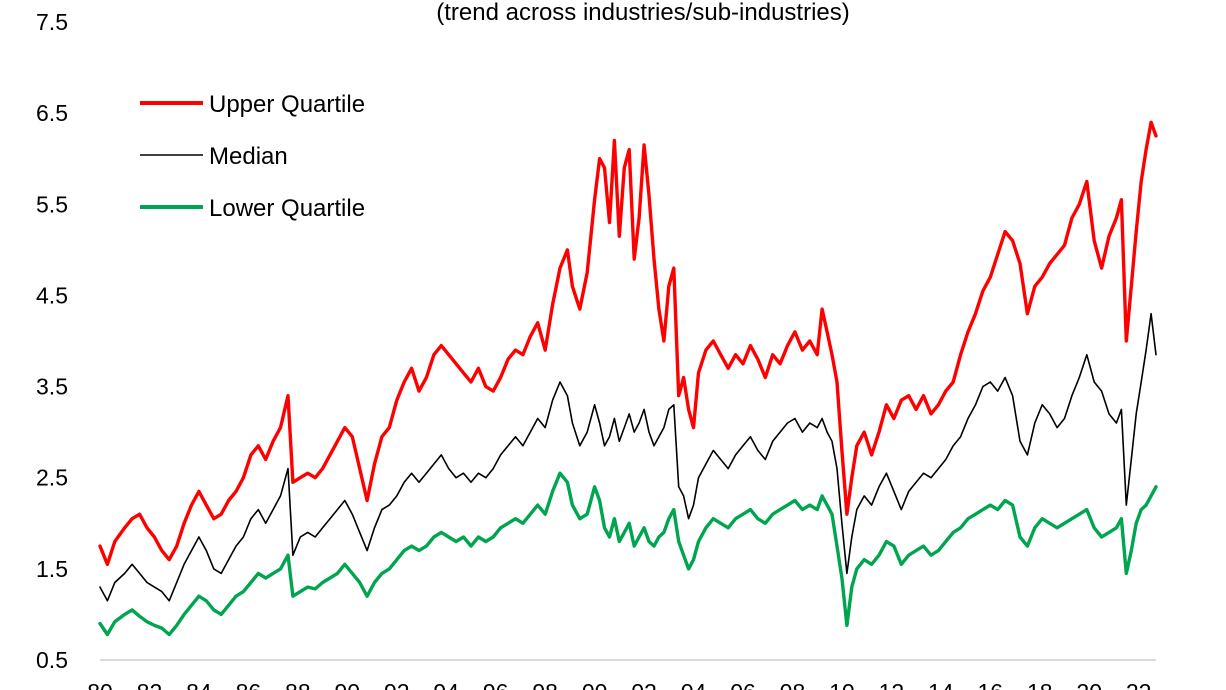 The width and height of the screenshot is (1226, 690). Describe the element at coordinates (298, 684) in the screenshot. I see `x-tick-label: 88` at that location.